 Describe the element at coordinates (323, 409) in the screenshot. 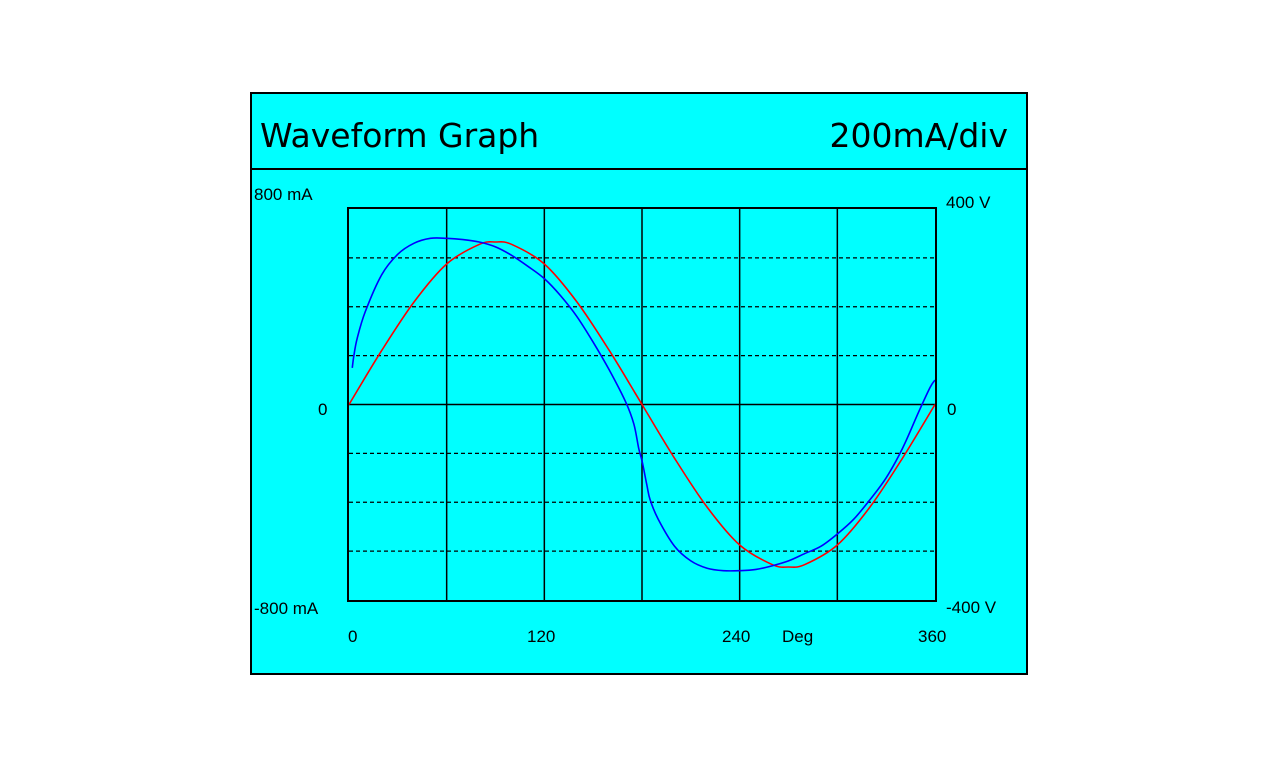

I see `y-left-mid-label: 0` at that location.